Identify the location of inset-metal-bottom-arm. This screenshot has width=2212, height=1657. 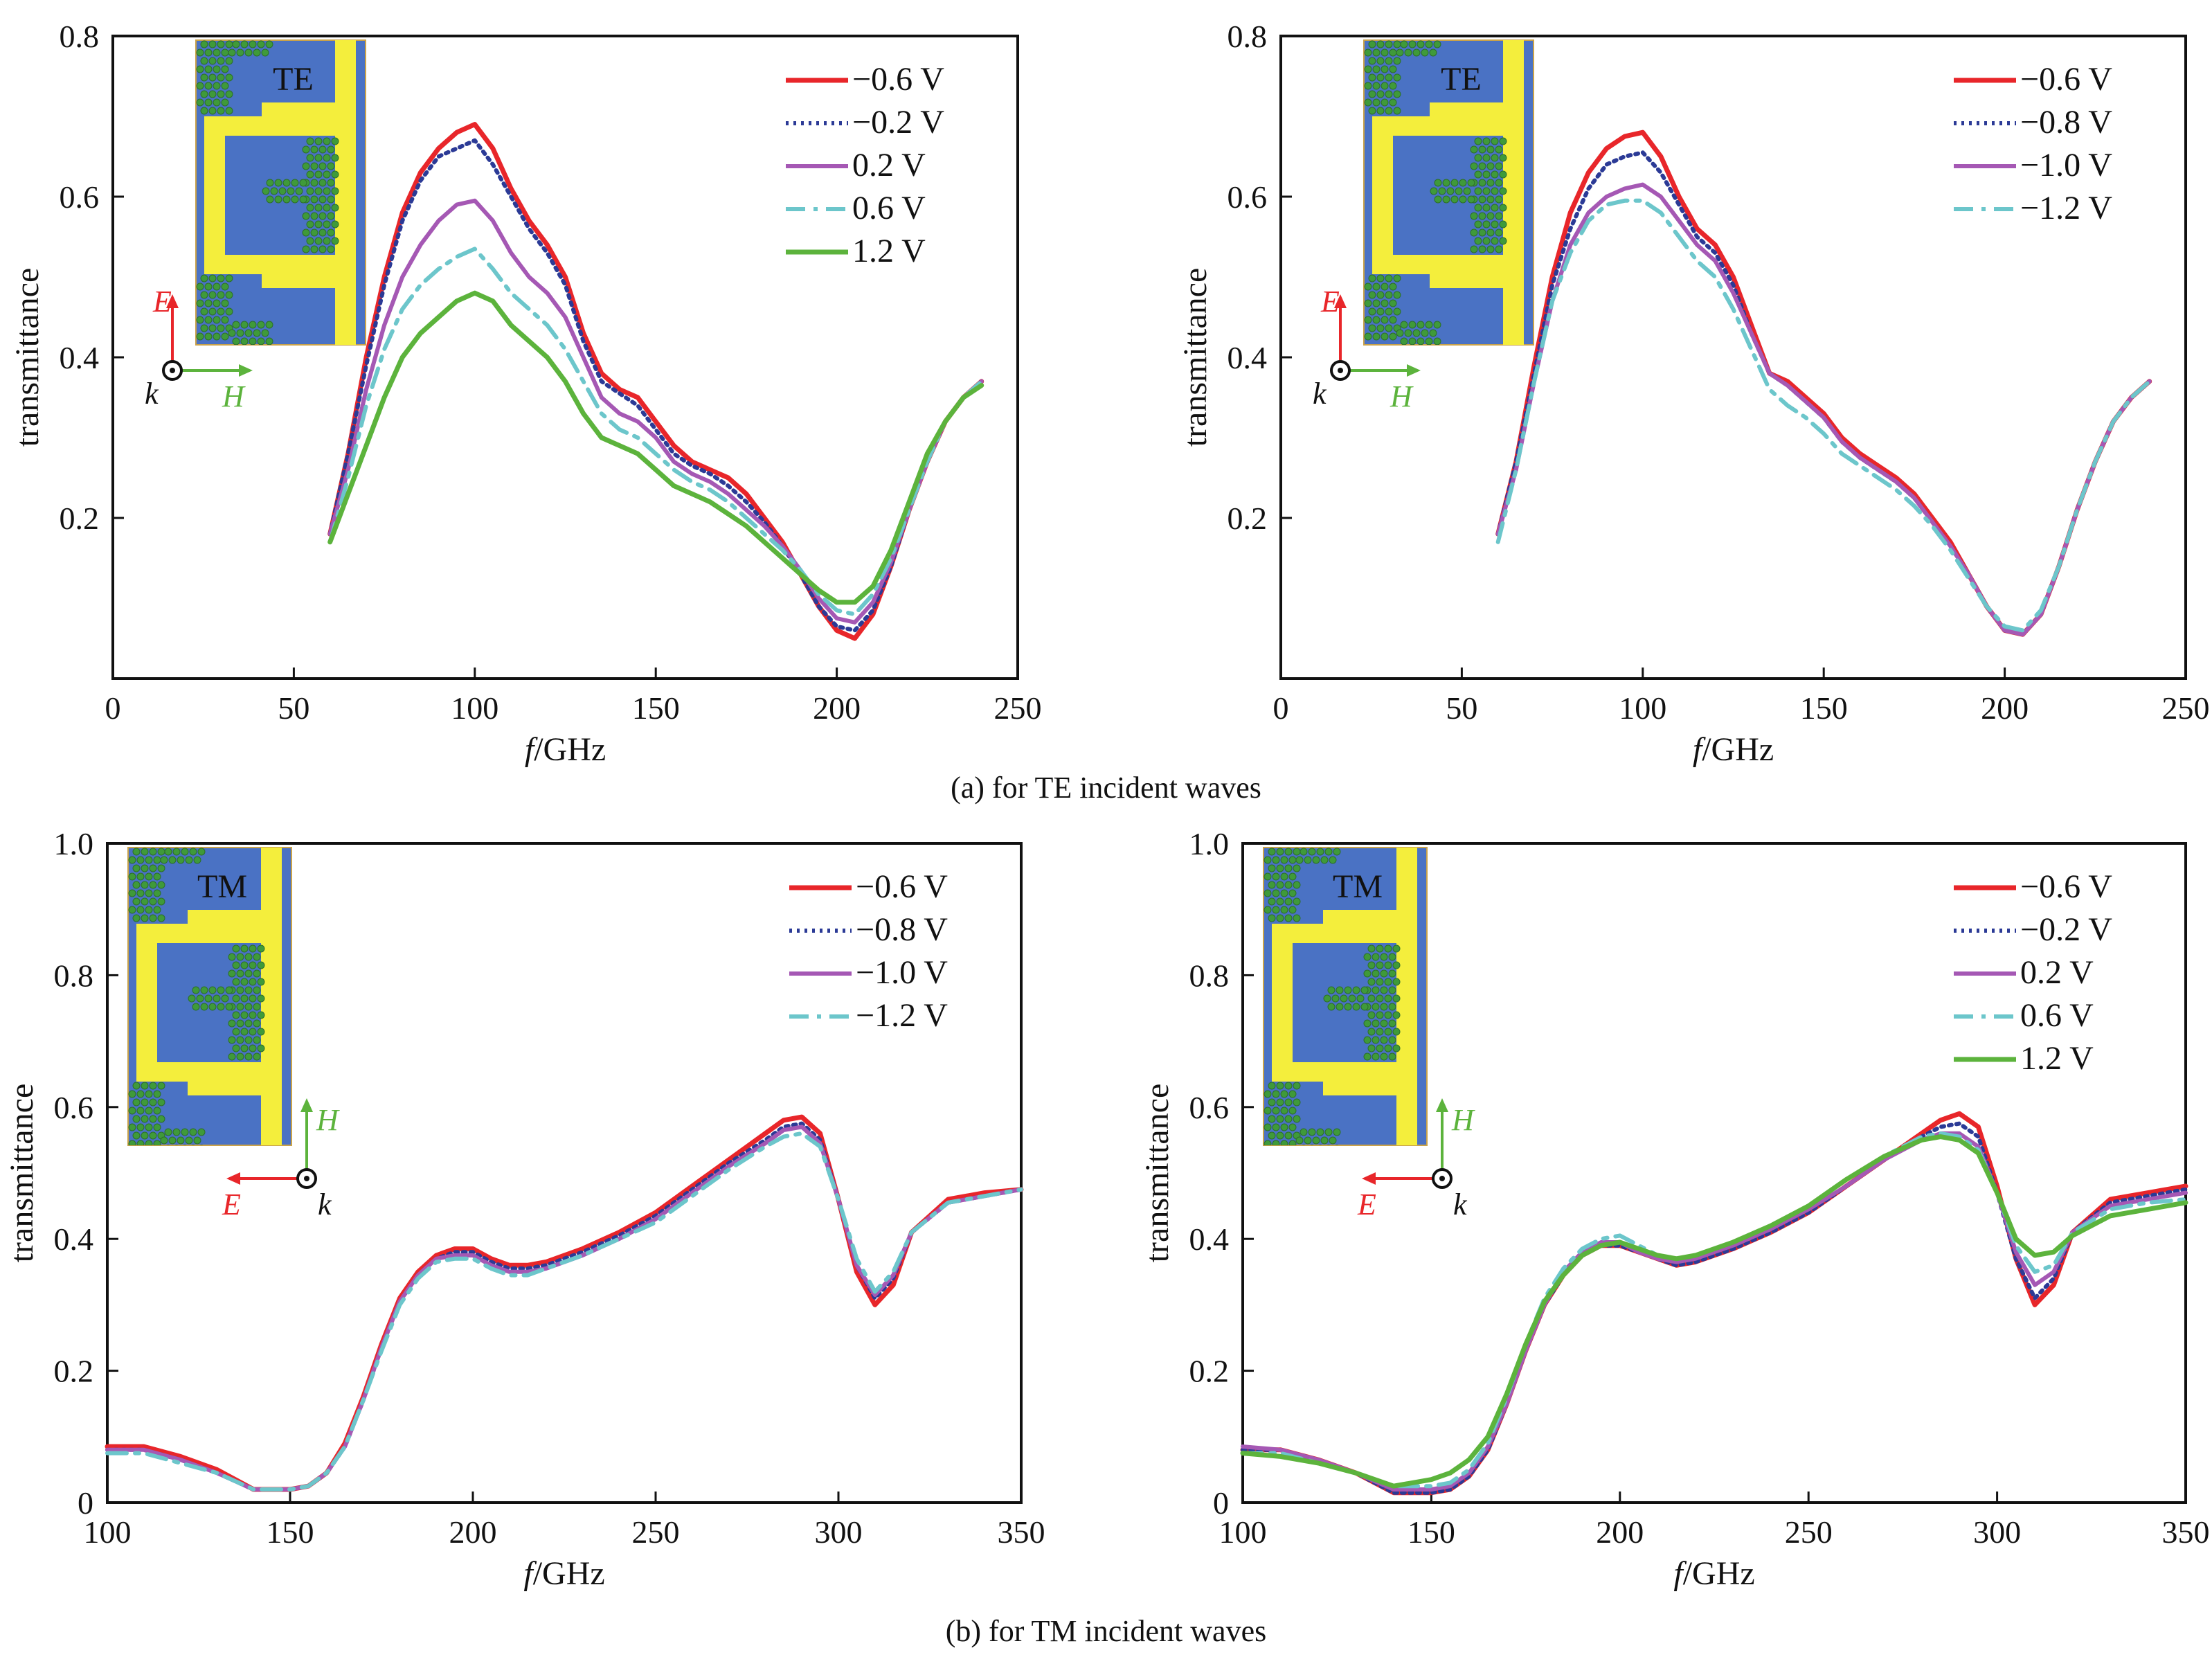
(1334, 1072).